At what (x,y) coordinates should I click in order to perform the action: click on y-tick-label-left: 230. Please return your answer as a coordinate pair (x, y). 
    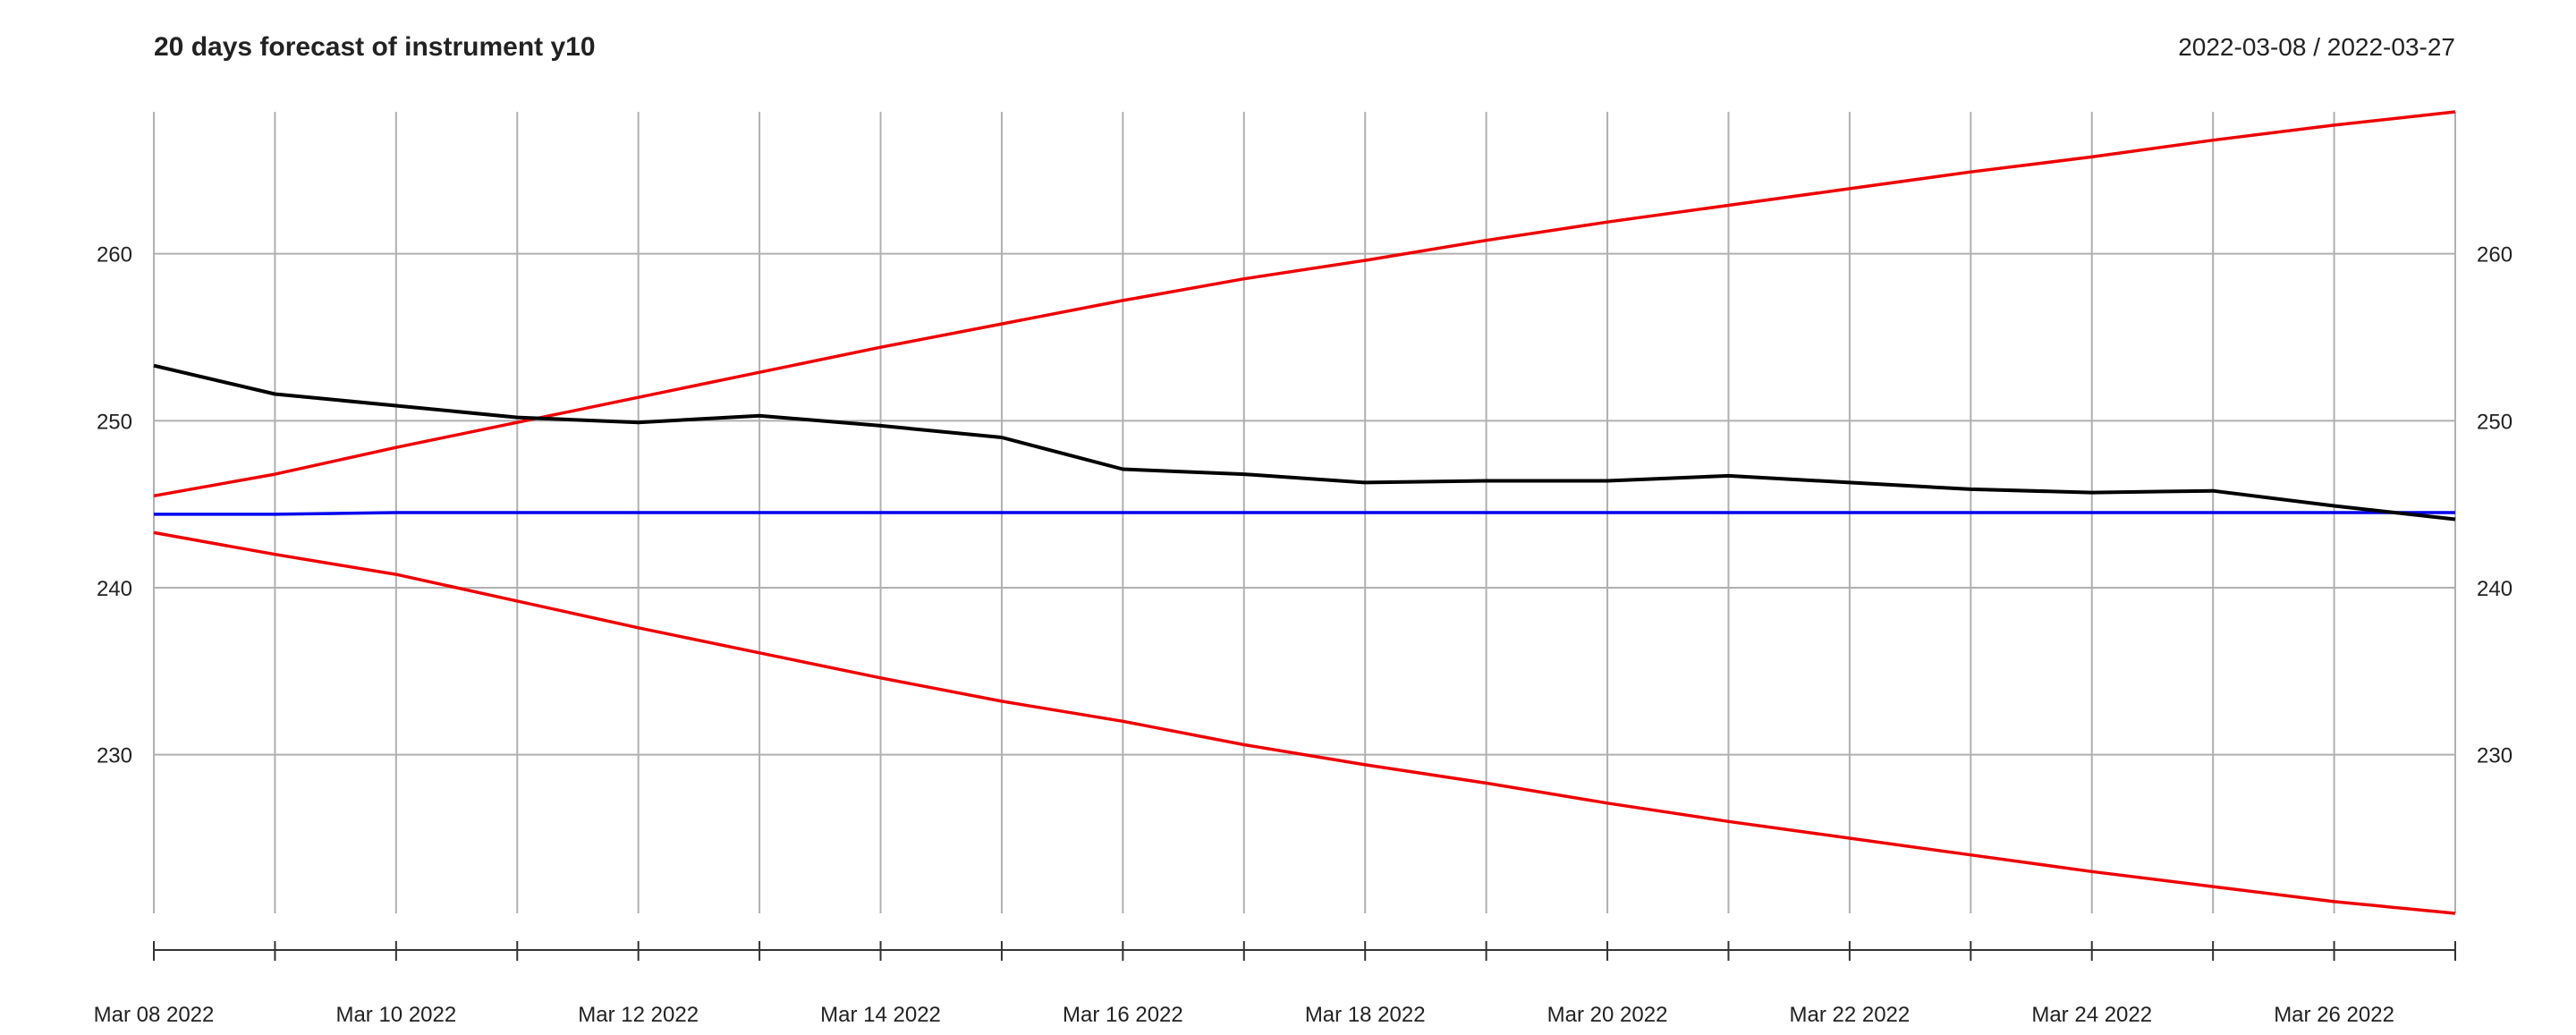
    Looking at the image, I should click on (114, 756).